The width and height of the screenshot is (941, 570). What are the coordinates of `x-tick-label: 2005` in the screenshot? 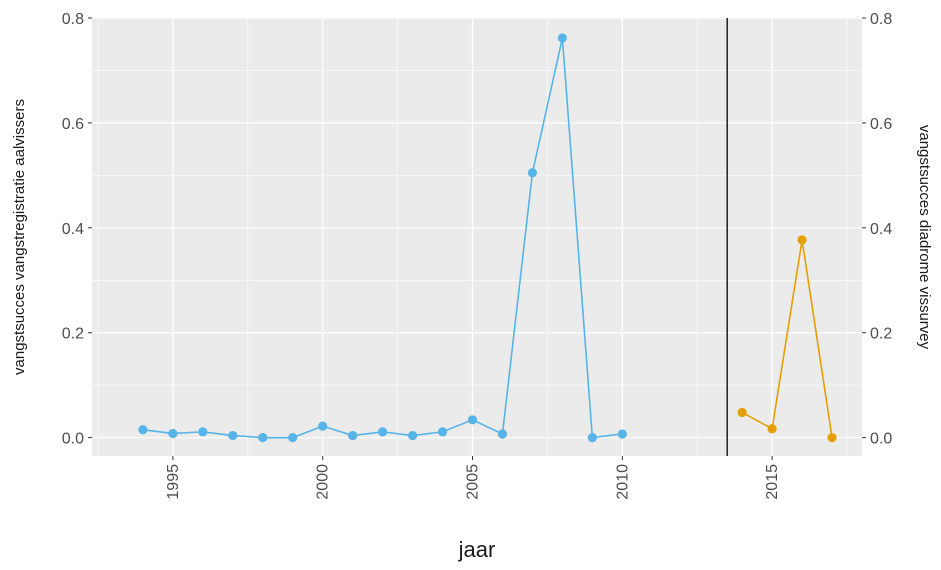 It's located at (473, 482).